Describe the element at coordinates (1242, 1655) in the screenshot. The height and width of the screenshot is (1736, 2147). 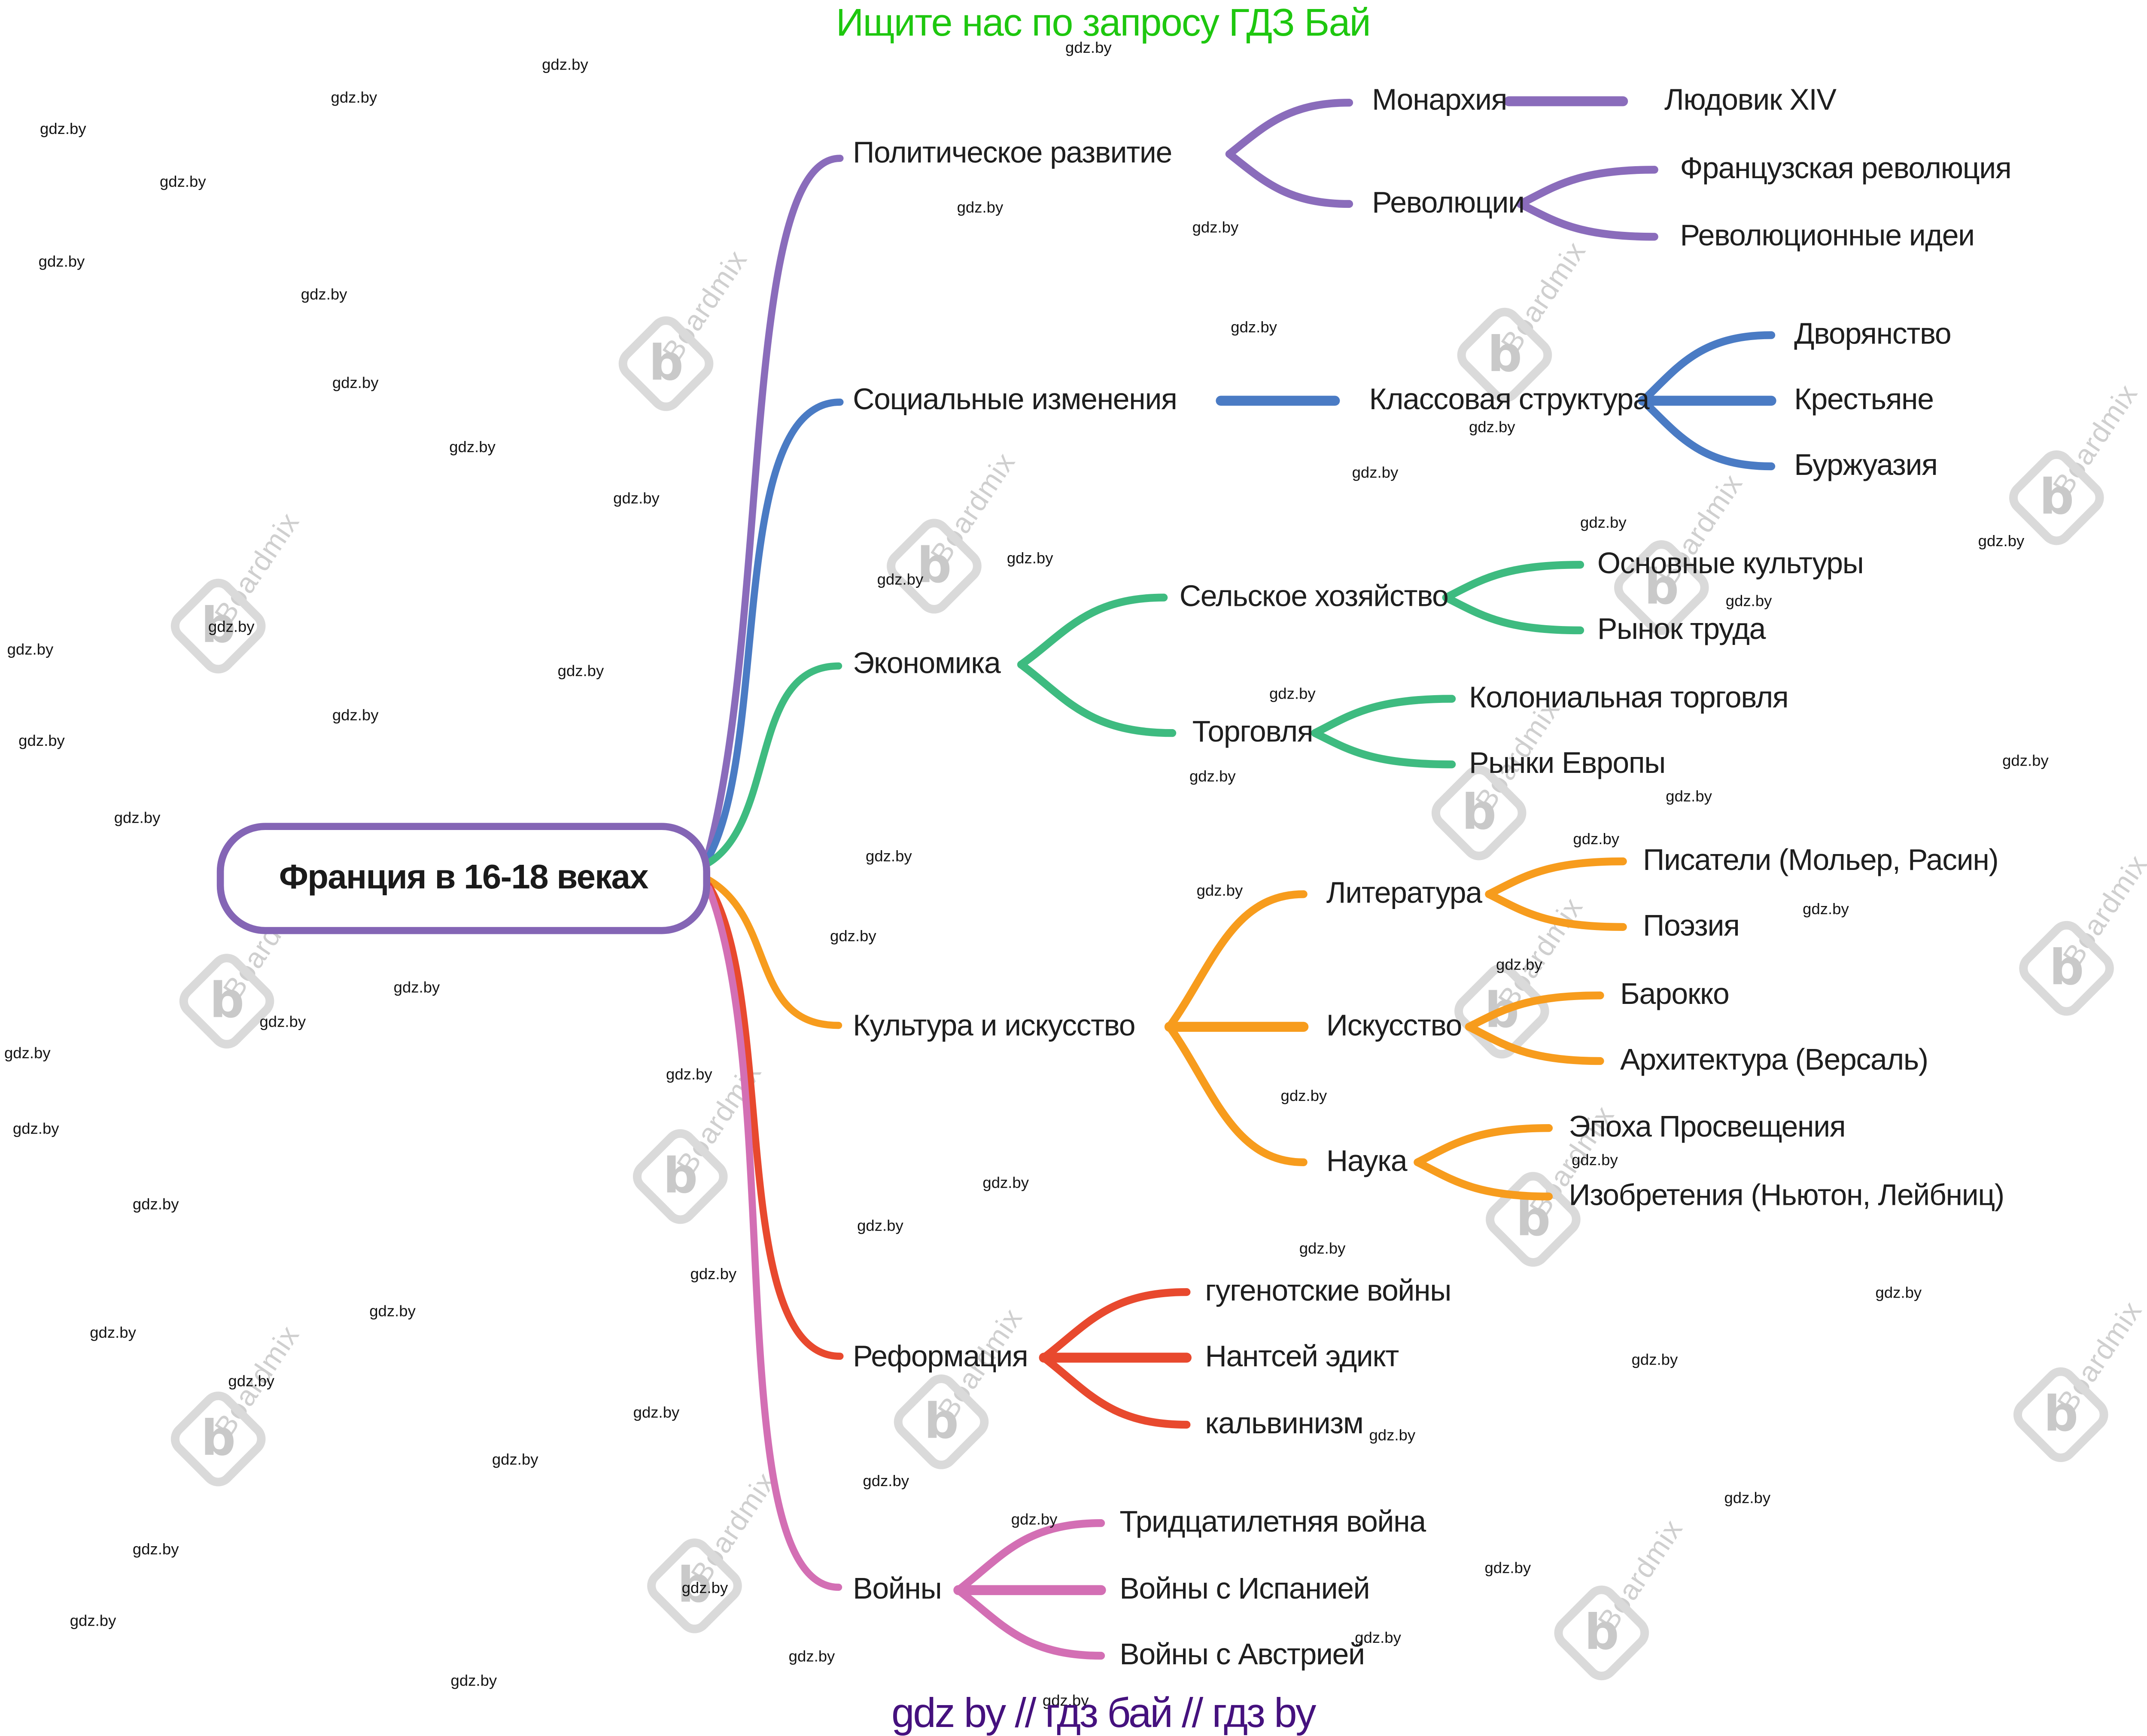
I see `node-wars-with-austria: Войны с Австрией` at that location.